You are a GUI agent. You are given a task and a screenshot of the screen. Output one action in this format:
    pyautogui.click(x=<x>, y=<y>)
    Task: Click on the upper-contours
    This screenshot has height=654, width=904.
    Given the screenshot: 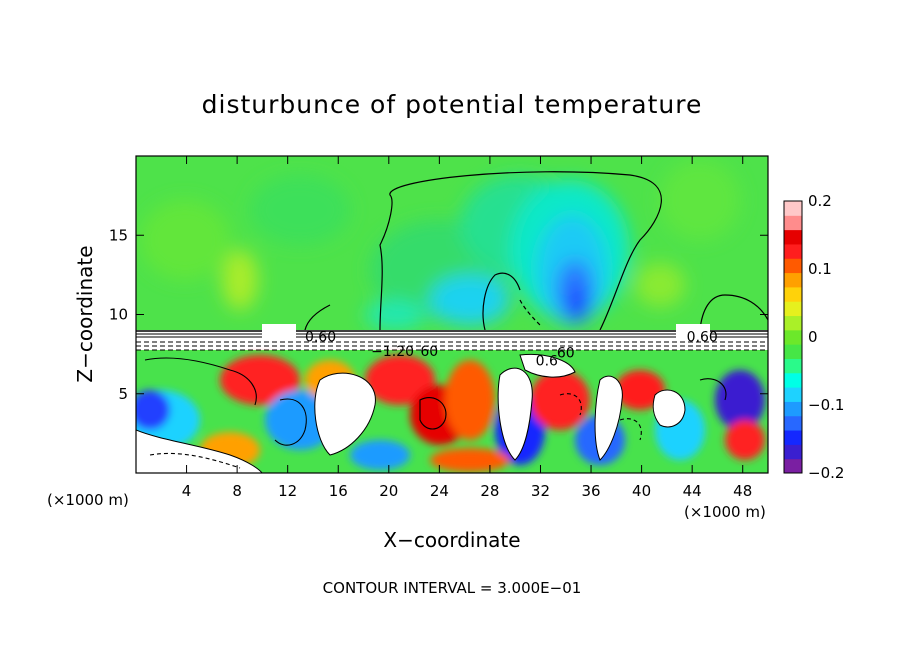 What is the action you would take?
    pyautogui.click(x=536, y=251)
    